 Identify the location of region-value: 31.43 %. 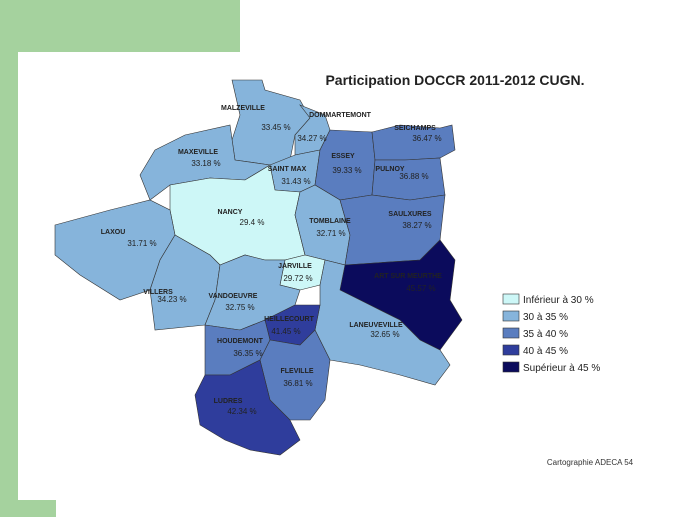
(295, 181).